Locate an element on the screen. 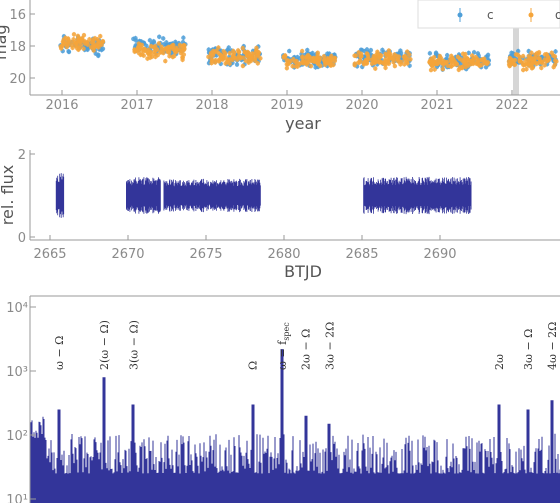 The width and height of the screenshot is (560, 503). p1-y-ticks: 16 18 20 is located at coordinates (22, 47).